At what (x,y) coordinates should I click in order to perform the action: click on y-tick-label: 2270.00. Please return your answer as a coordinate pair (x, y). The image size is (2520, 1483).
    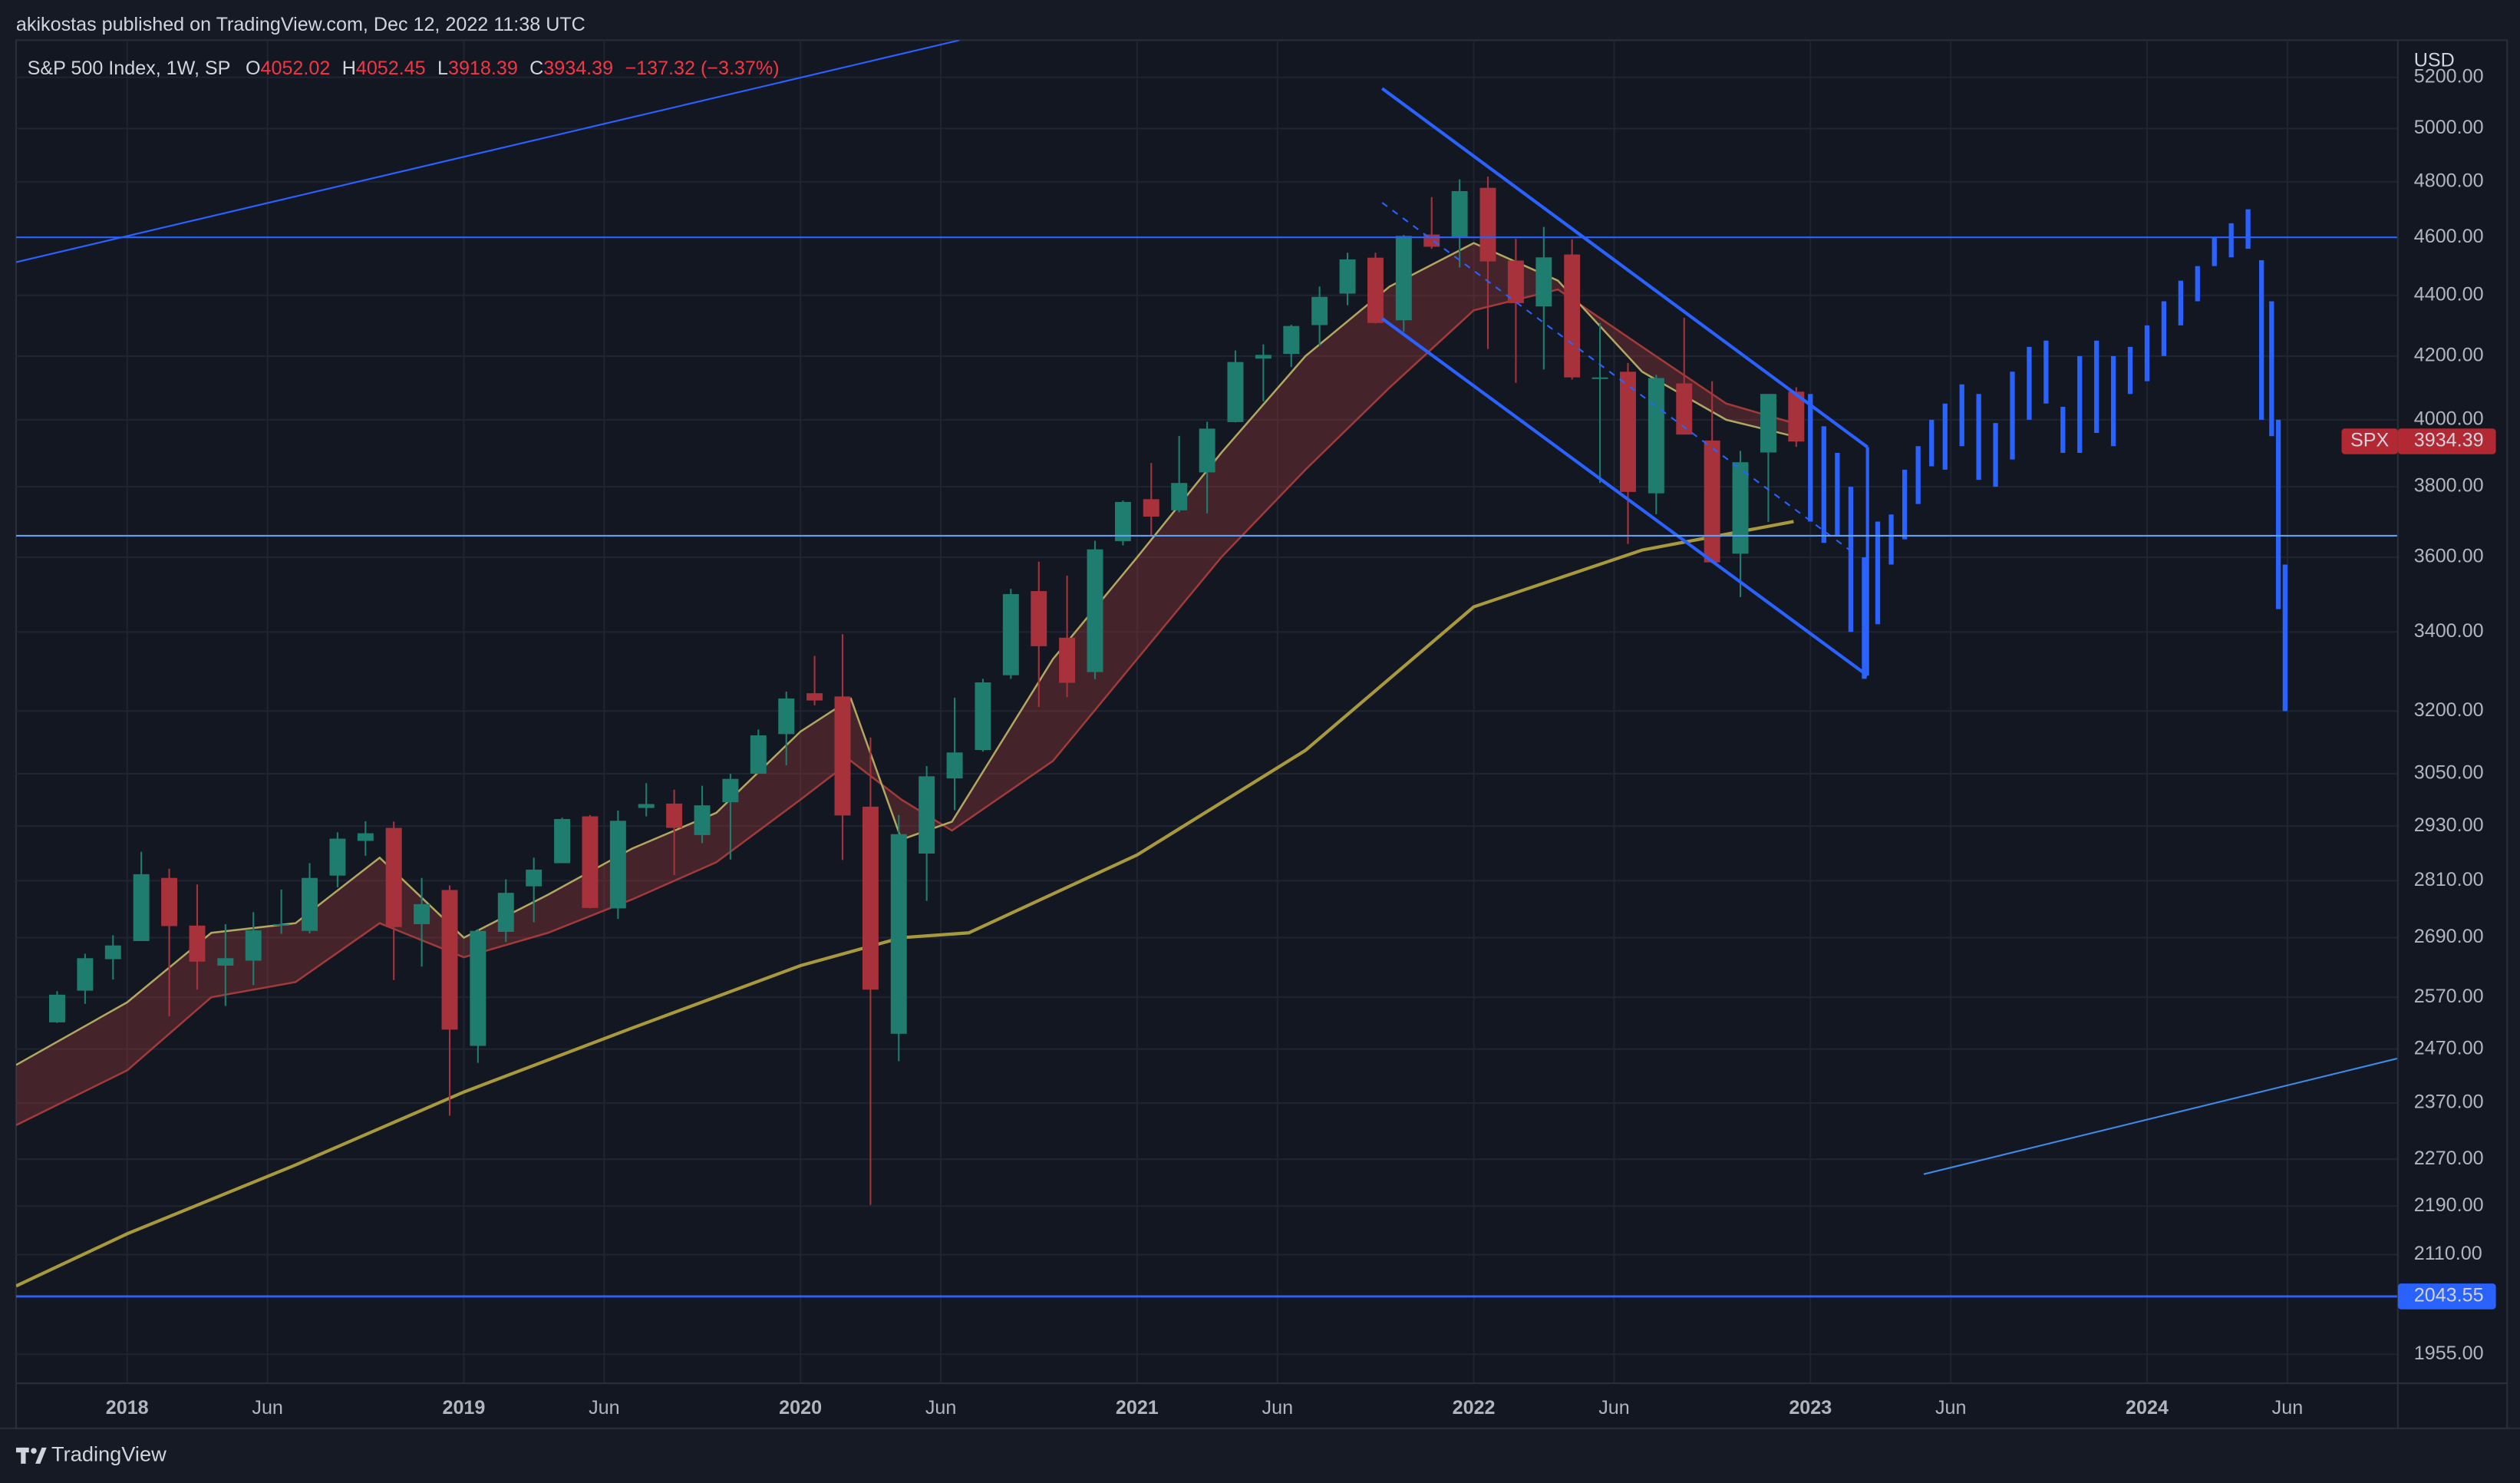
    Looking at the image, I should click on (2449, 1159).